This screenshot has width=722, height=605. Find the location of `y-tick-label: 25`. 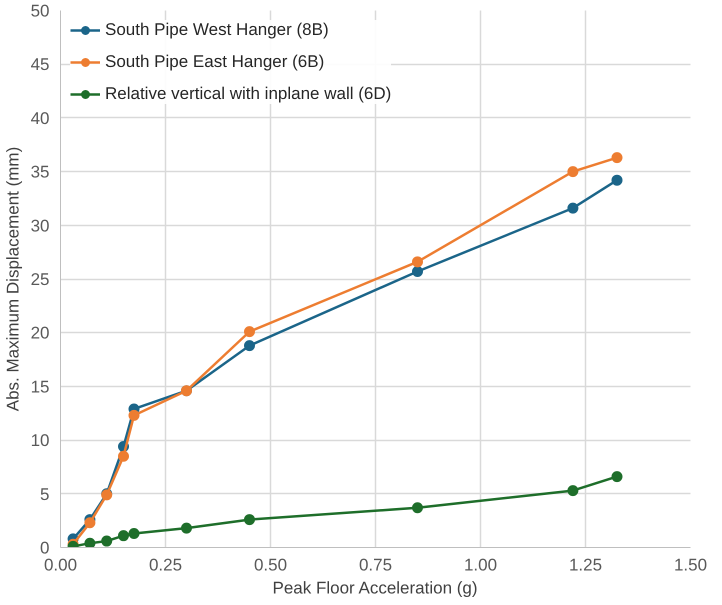

y-tick-label: 25 is located at coordinates (40, 279).